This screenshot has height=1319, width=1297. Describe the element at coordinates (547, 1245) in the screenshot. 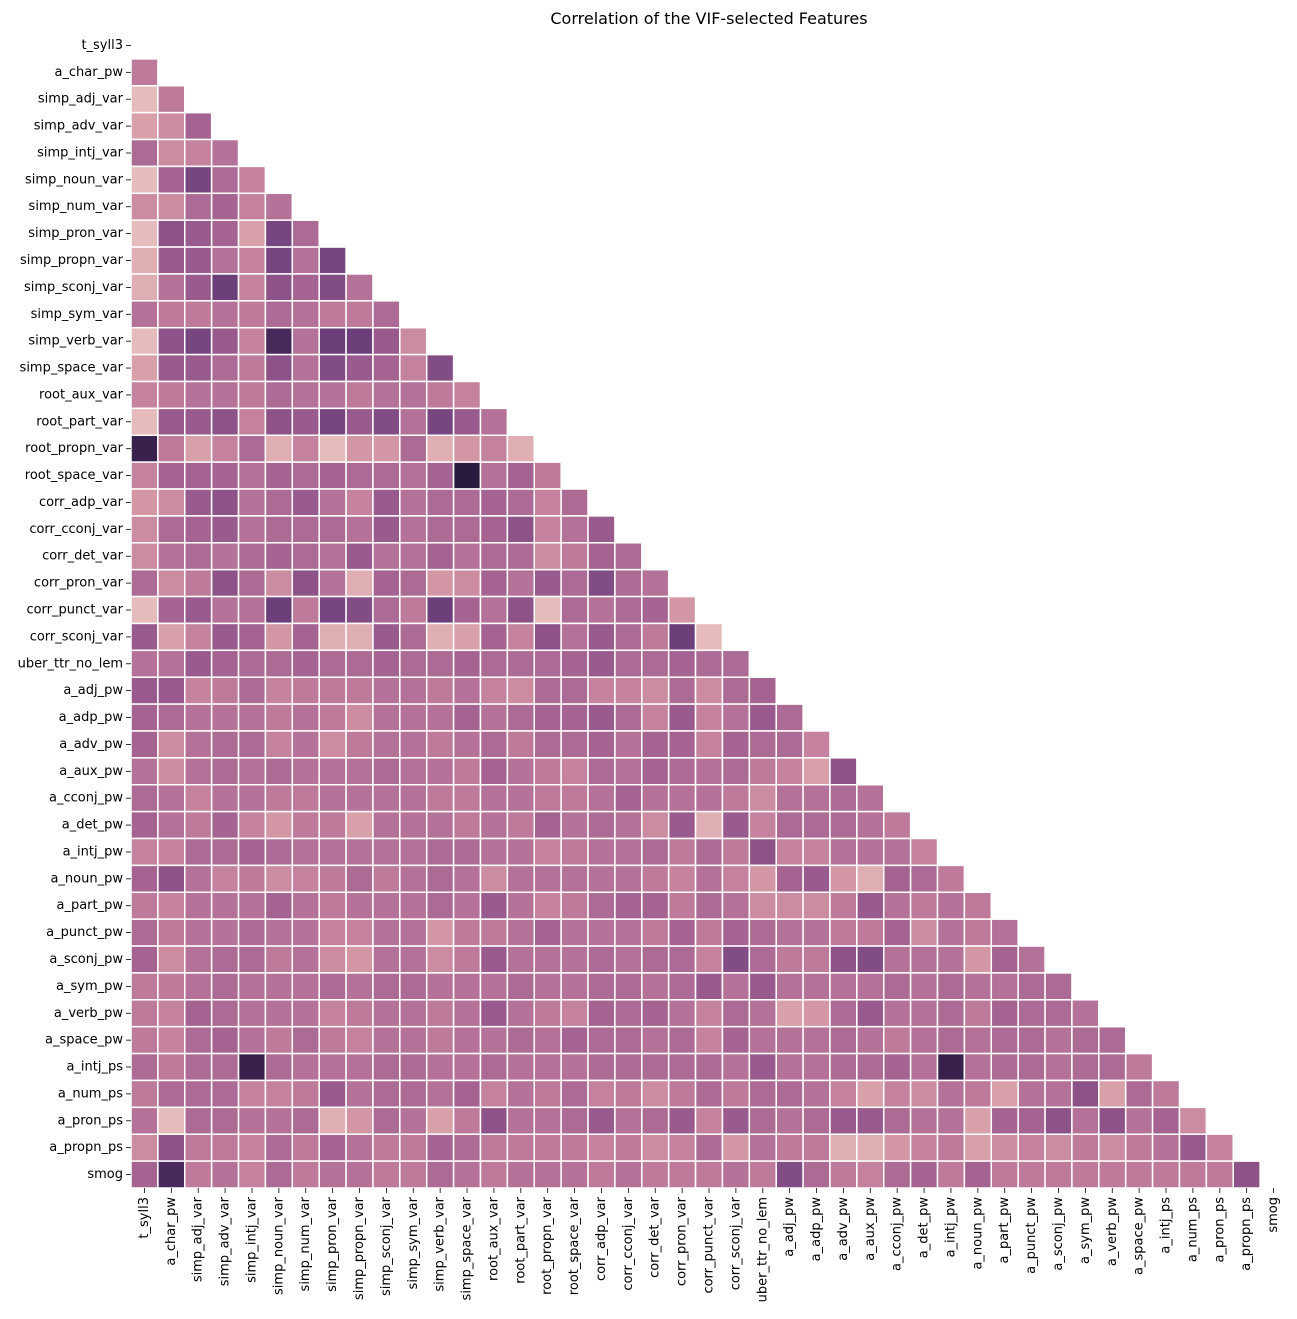

I see `x-tick-label: root_propn_var` at that location.